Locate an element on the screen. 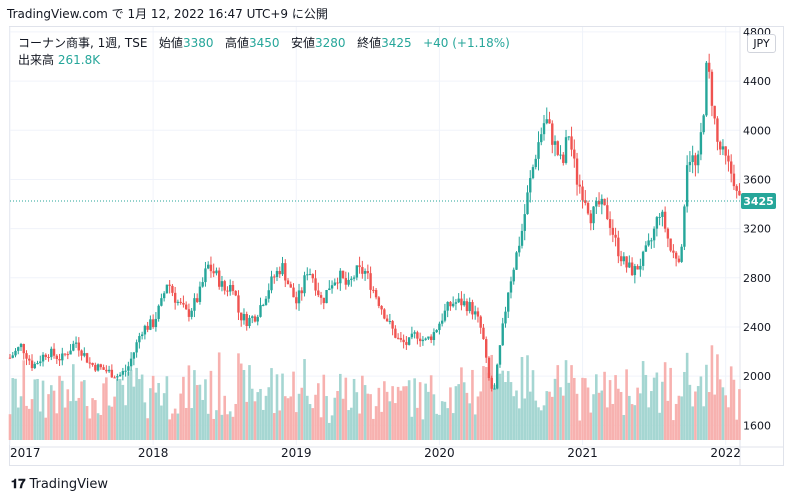 The height and width of the screenshot is (503, 794). footer-brand: 𝟏𝟕 TradingView is located at coordinates (59, 484).